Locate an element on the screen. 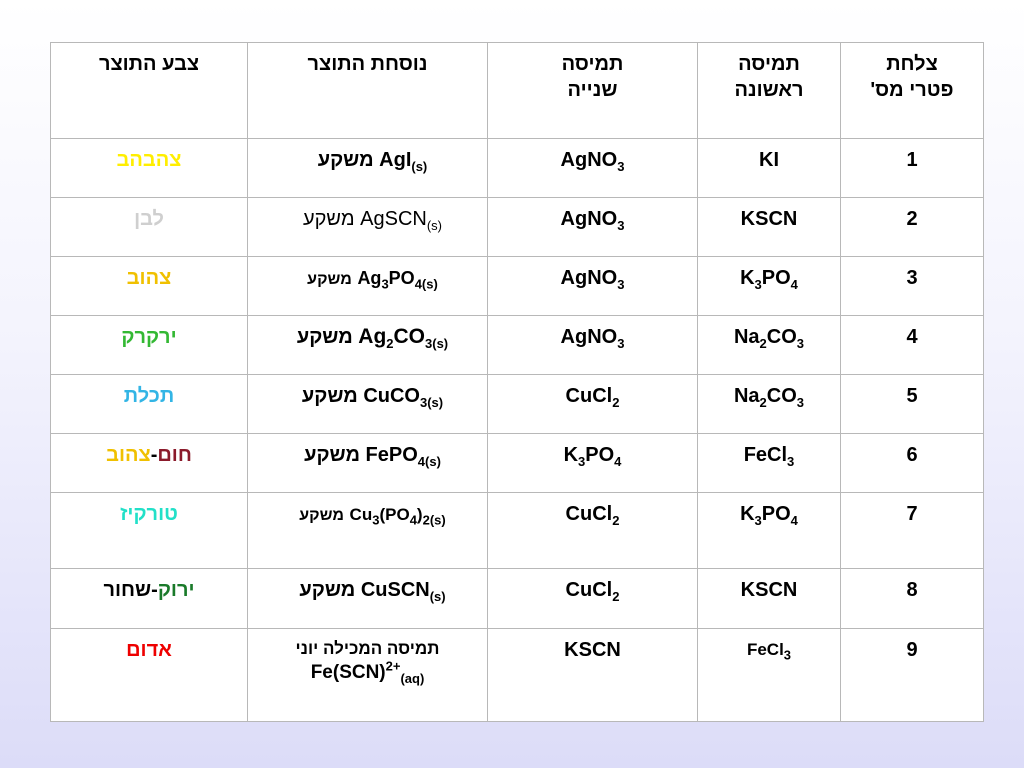  color-text: אדום is located at coordinates (149, 650).